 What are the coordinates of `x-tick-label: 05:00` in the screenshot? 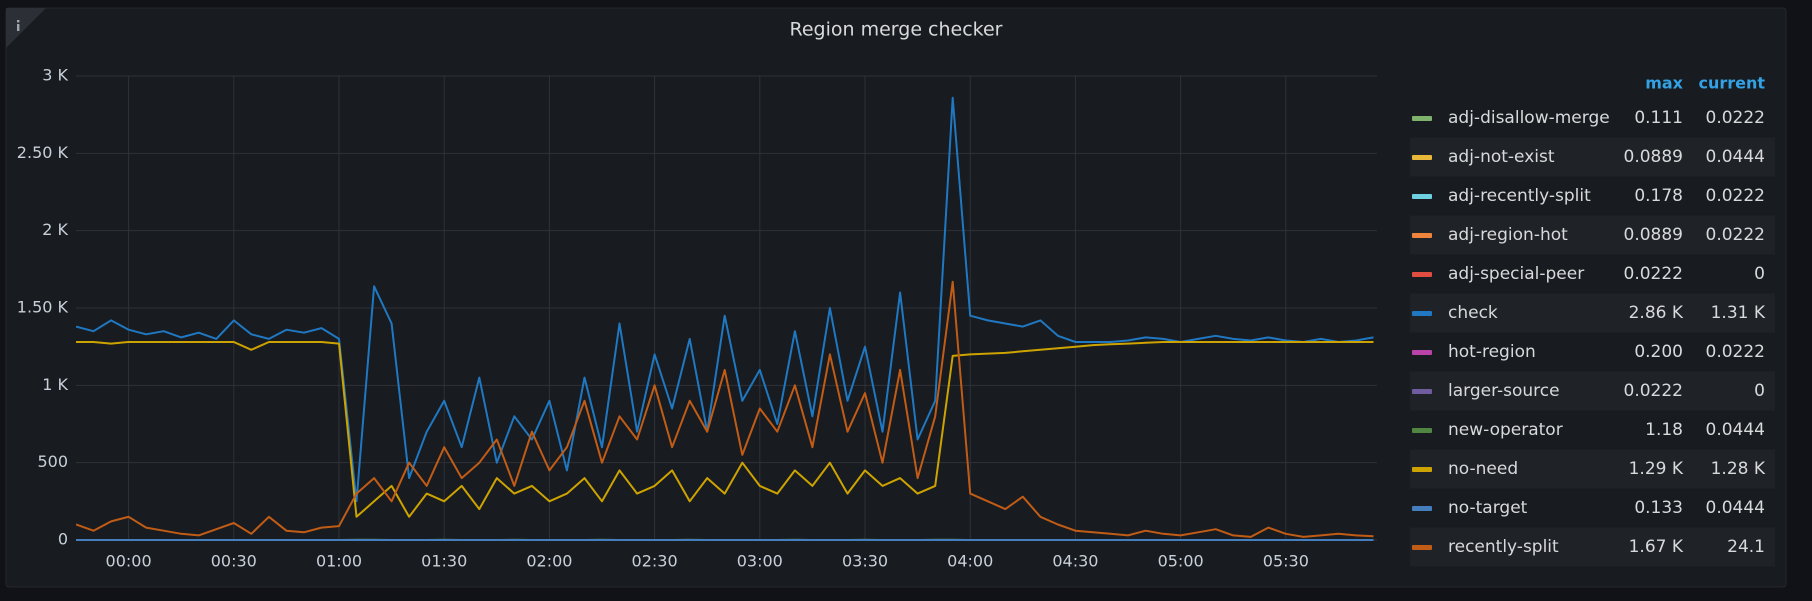 It's located at (1181, 561).